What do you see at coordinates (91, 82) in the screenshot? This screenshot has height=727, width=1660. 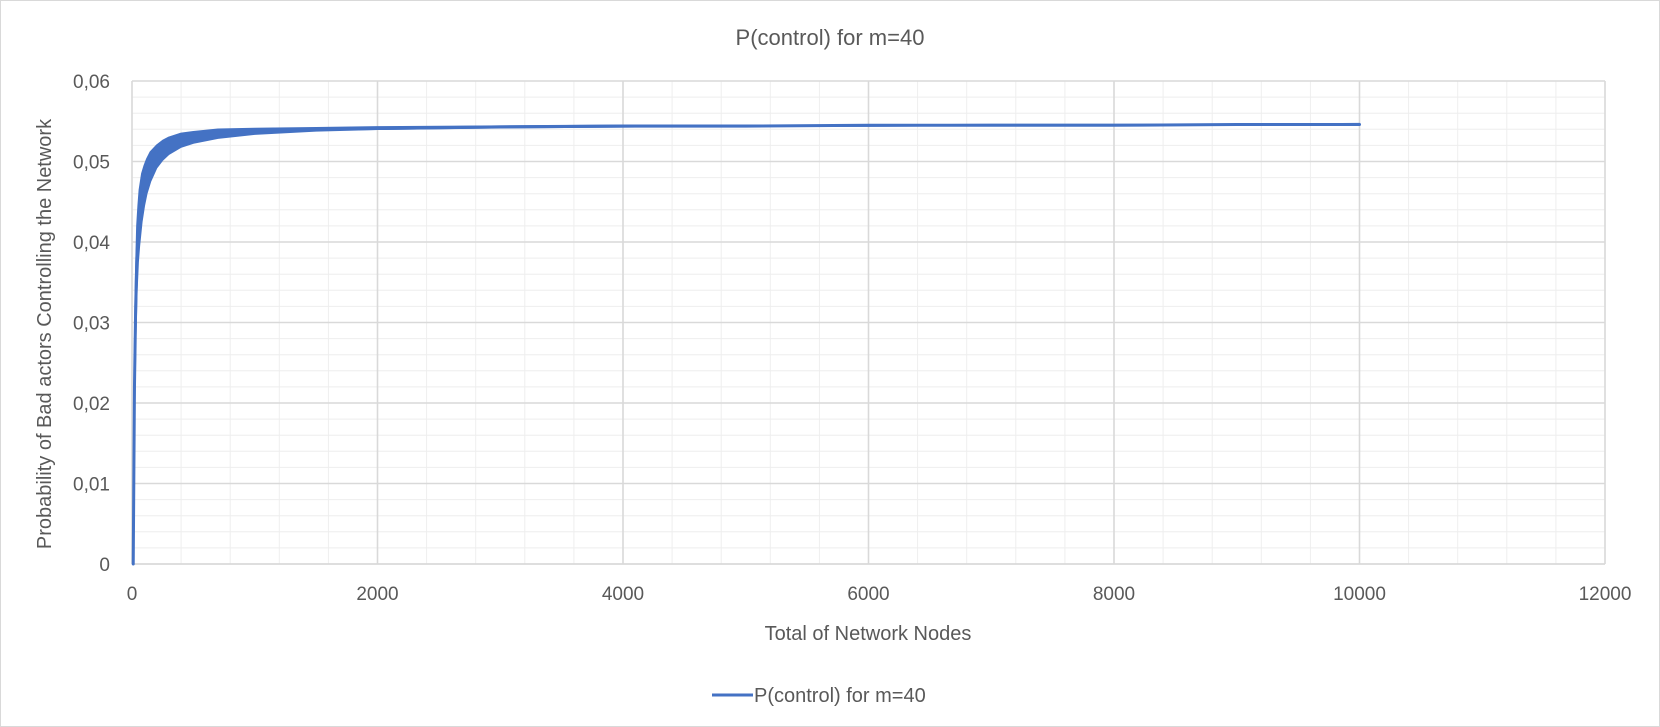 I see `y-tick-label: 0,06` at bounding box center [91, 82].